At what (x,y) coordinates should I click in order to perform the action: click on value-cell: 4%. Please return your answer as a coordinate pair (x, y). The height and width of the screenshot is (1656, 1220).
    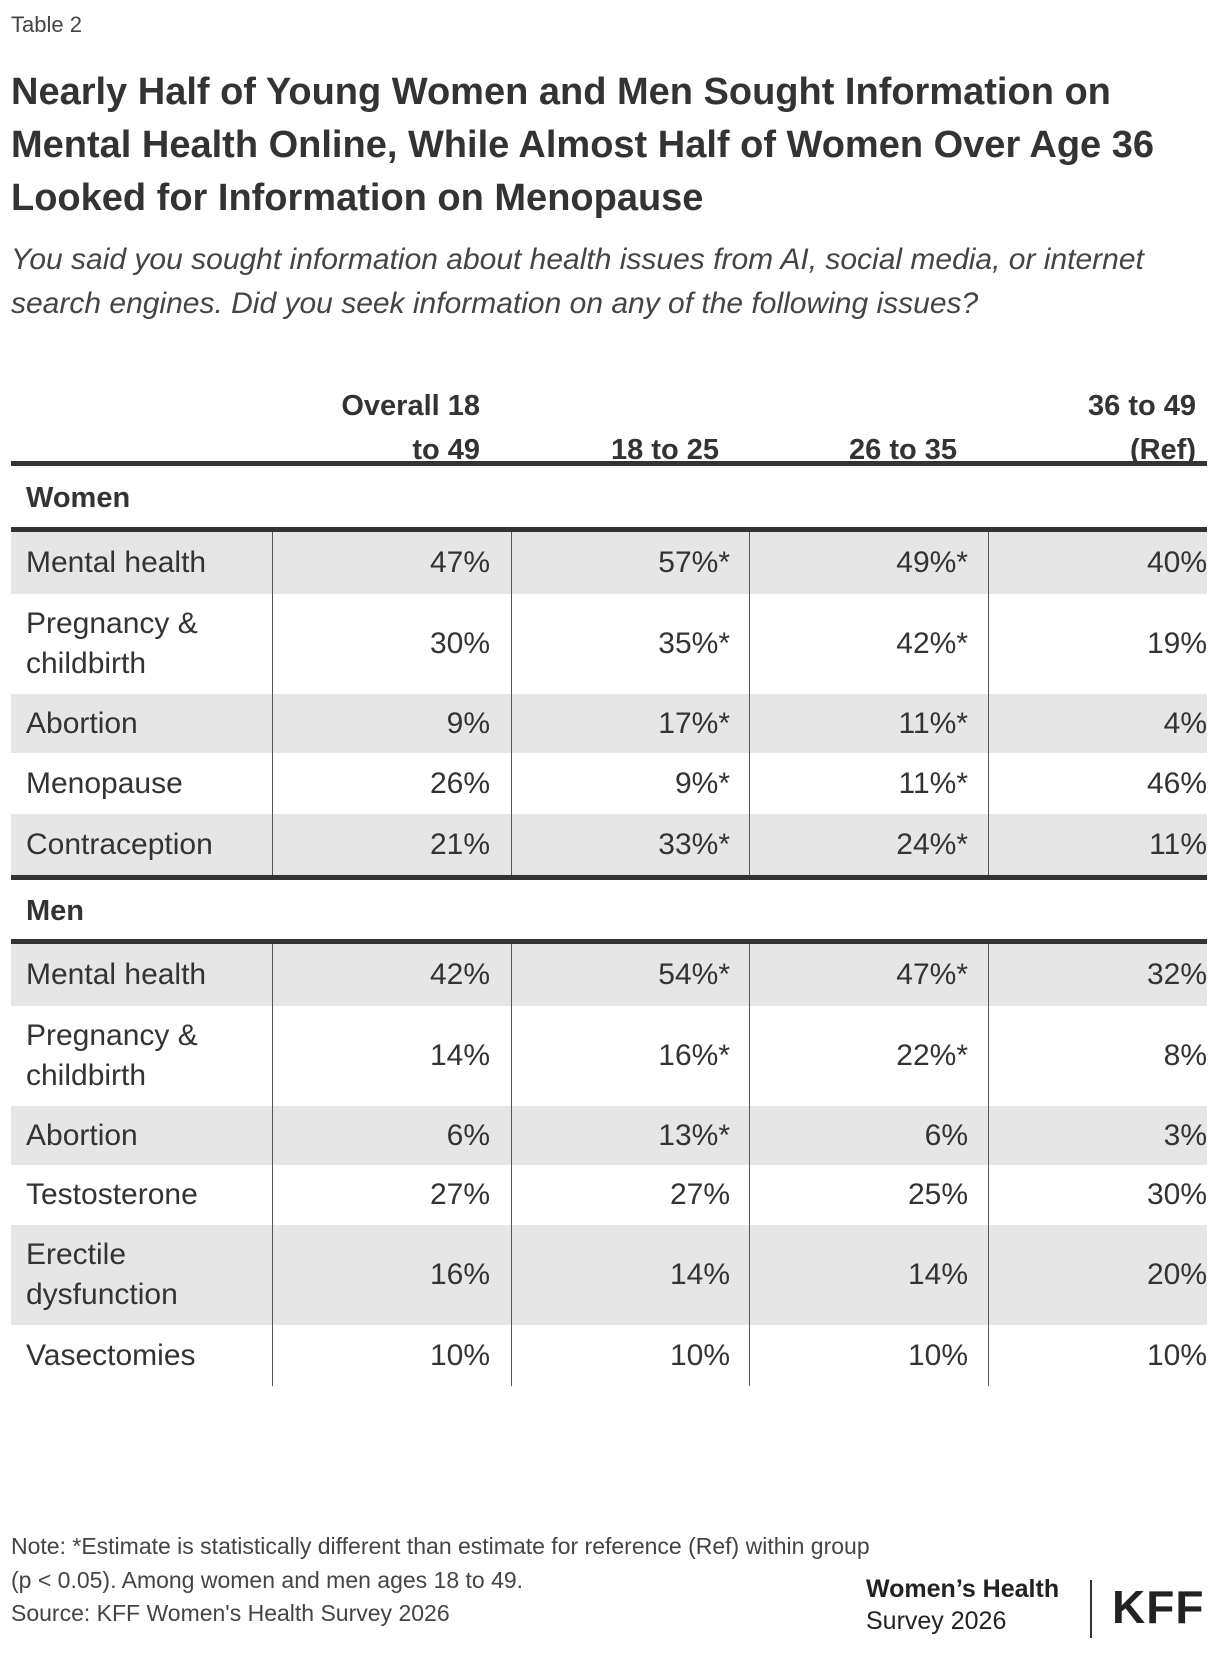
    Looking at the image, I should click on (1185, 723).